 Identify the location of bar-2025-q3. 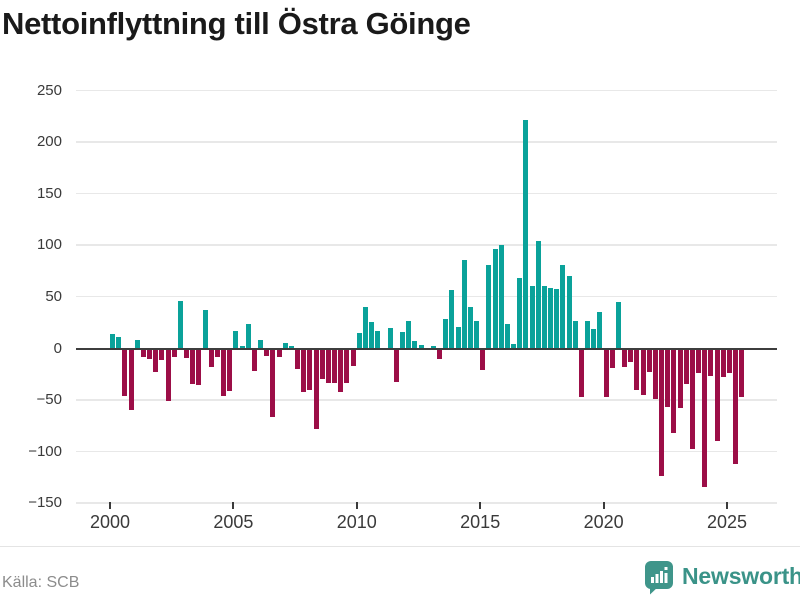
(742, 372).